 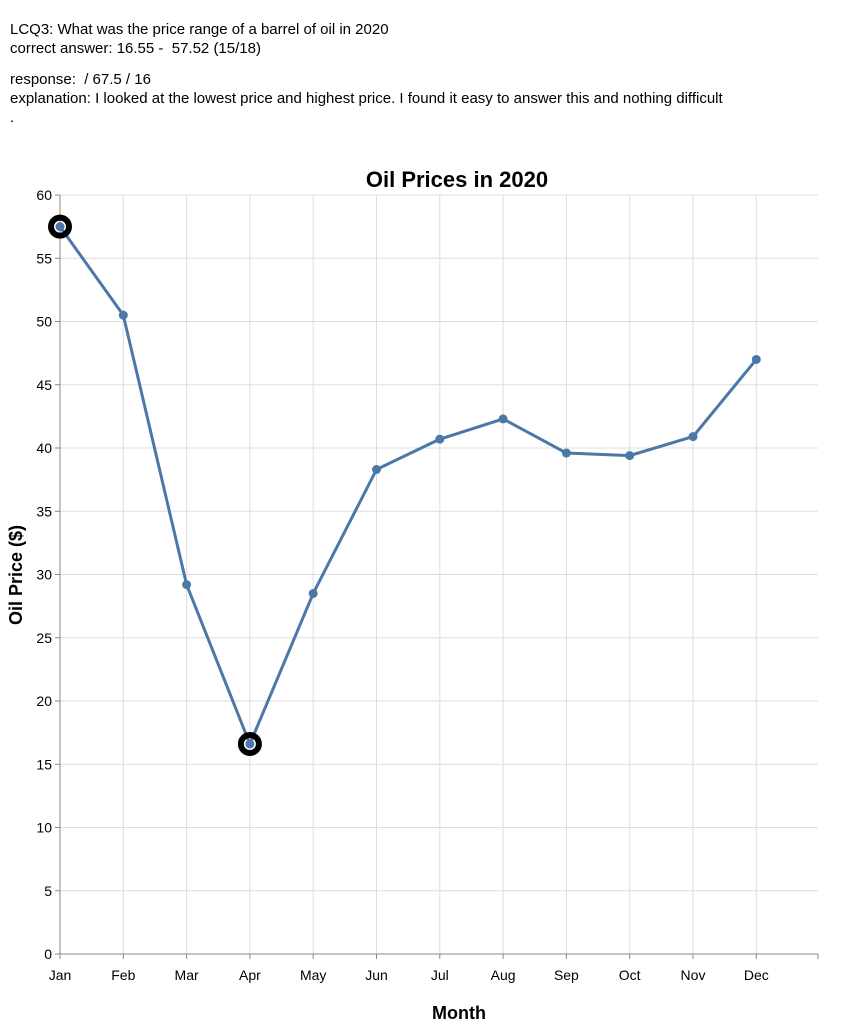 I want to click on x-tick-label: Jan, so click(x=60, y=975).